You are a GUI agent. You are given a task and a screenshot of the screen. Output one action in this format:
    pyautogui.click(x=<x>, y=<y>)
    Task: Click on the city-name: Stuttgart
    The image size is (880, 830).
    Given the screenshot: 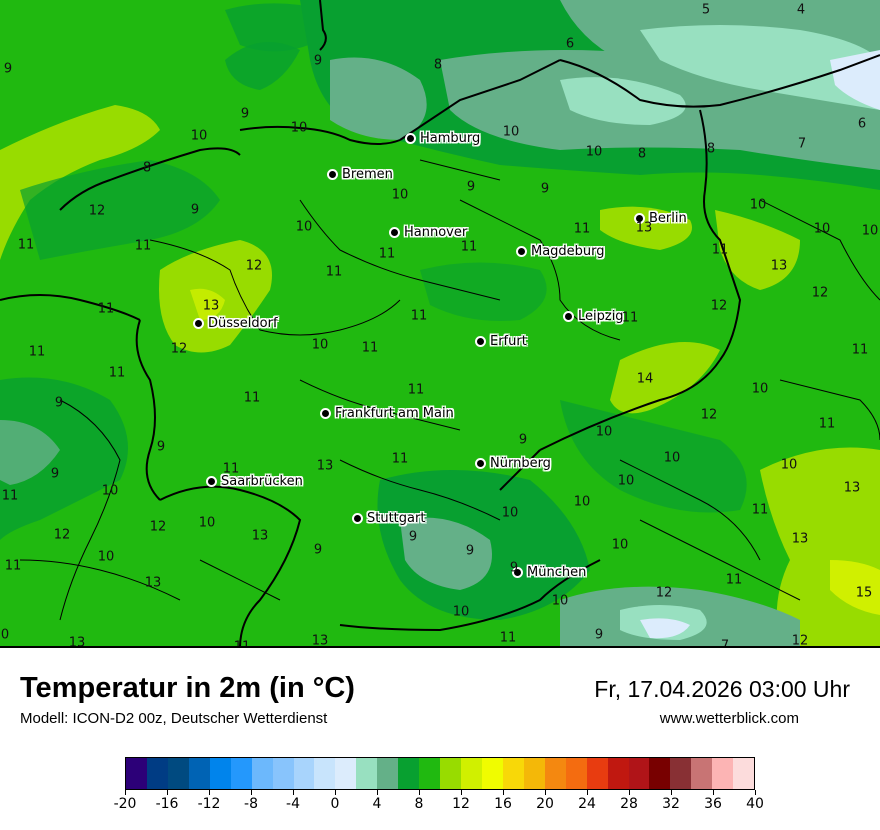 What is the action you would take?
    pyautogui.click(x=396, y=518)
    